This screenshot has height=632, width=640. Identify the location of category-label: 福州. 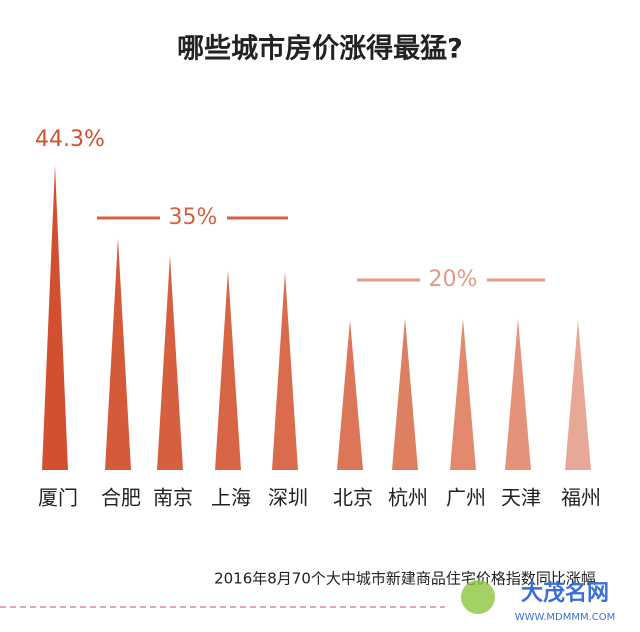
(581, 498).